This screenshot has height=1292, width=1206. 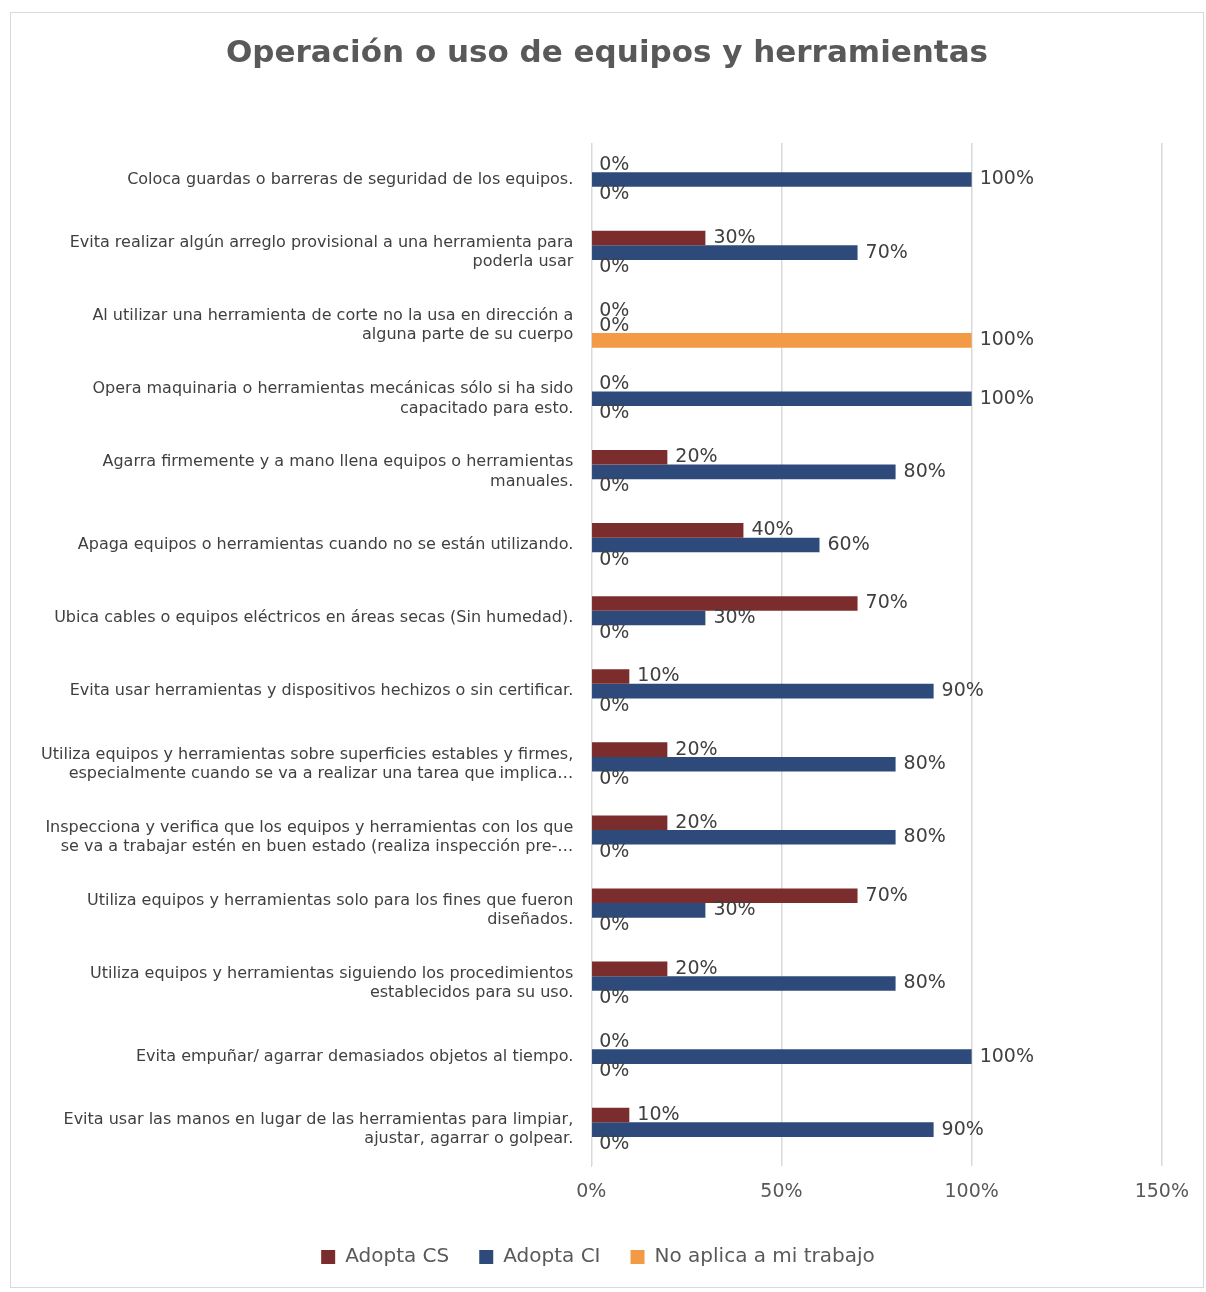 I want to click on y-tick-label: Opera maquinaria o herramientas mecánicas sólo si ha sido capacitado para esto., so click(x=333, y=397).